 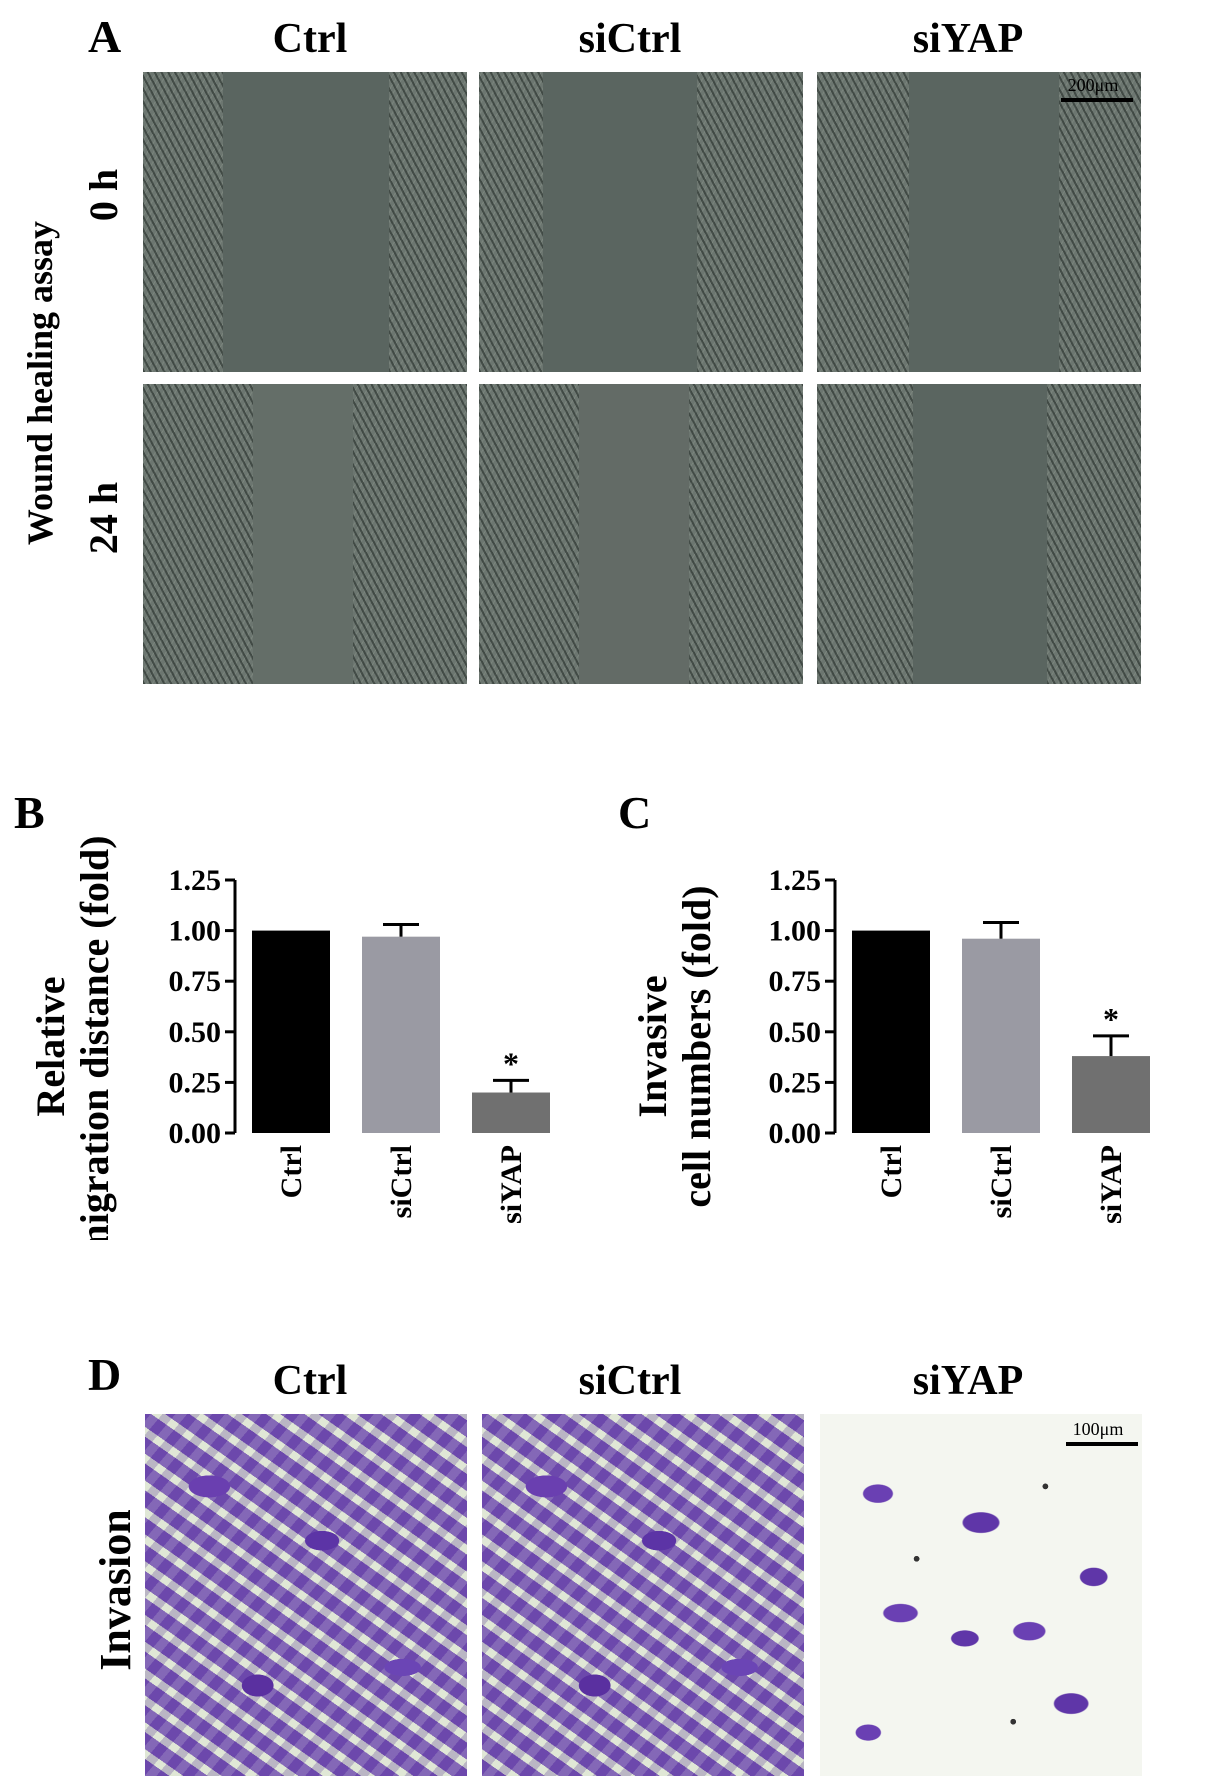 I want to click on wound-image-siyap-24h, so click(x=979, y=534).